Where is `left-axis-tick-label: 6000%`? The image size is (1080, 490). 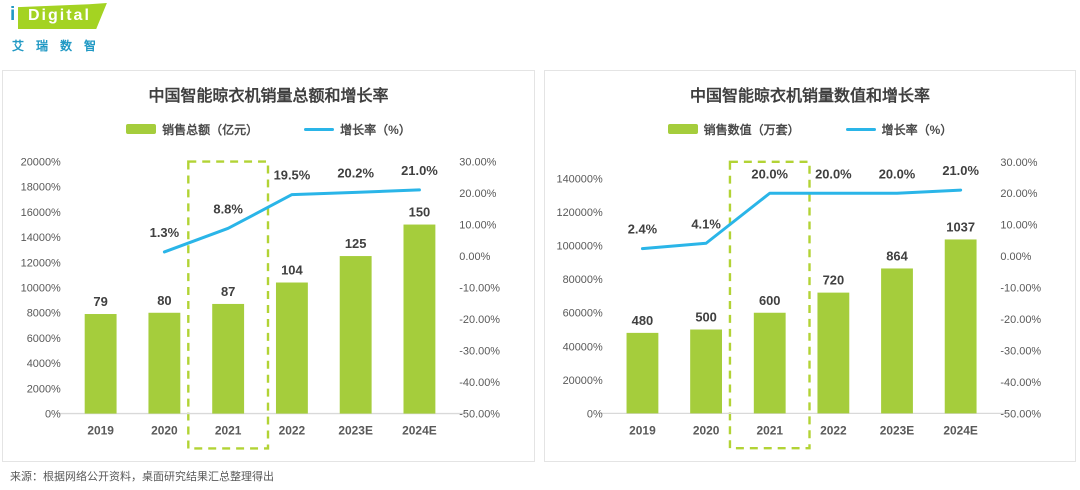 left-axis-tick-label: 6000% is located at coordinates (44, 339).